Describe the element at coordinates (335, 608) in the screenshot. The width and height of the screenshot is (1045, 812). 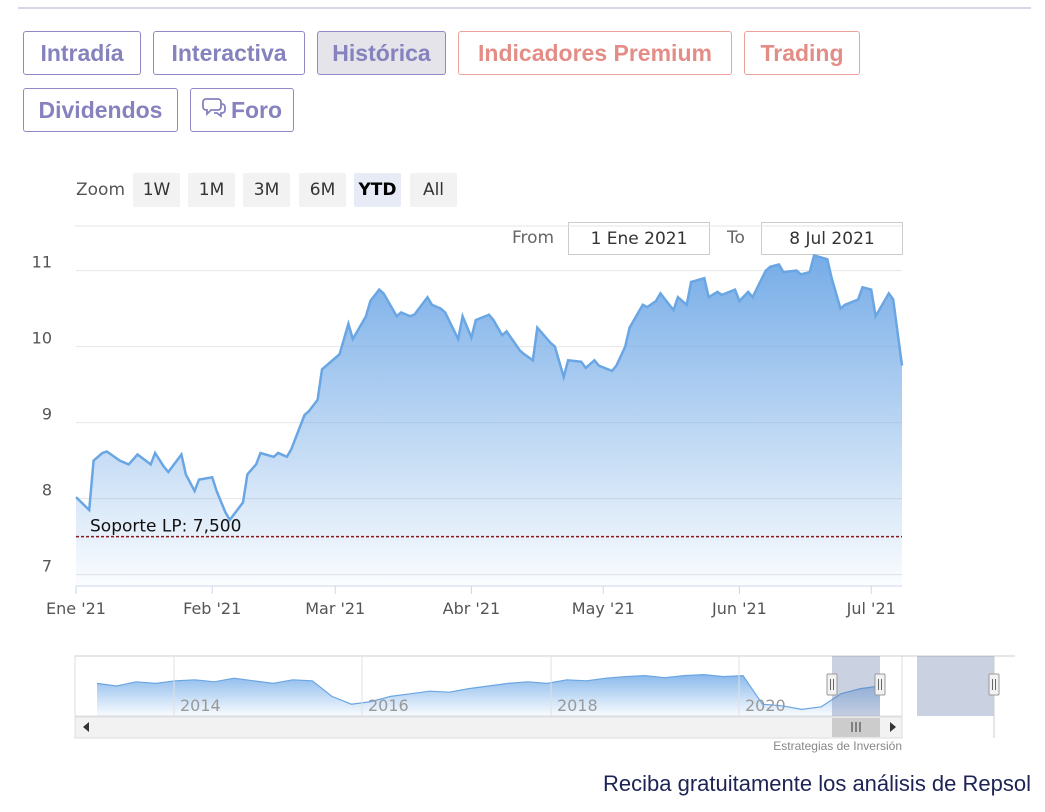
I see `x-tick-label: Mar '21` at that location.